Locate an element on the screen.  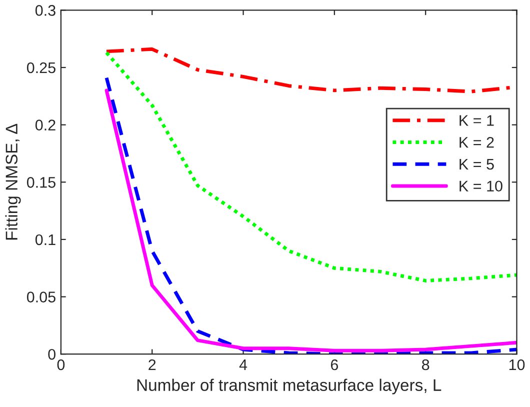
legend-label: K = 5 is located at coordinates (477, 164).